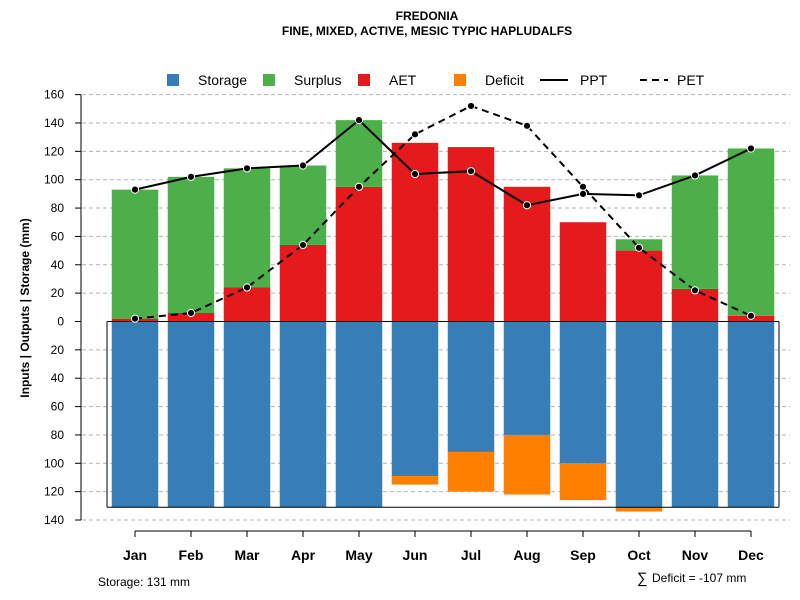 The width and height of the screenshot is (800, 600). Describe the element at coordinates (527, 205) in the screenshot. I see `ppt-point-aug` at that location.